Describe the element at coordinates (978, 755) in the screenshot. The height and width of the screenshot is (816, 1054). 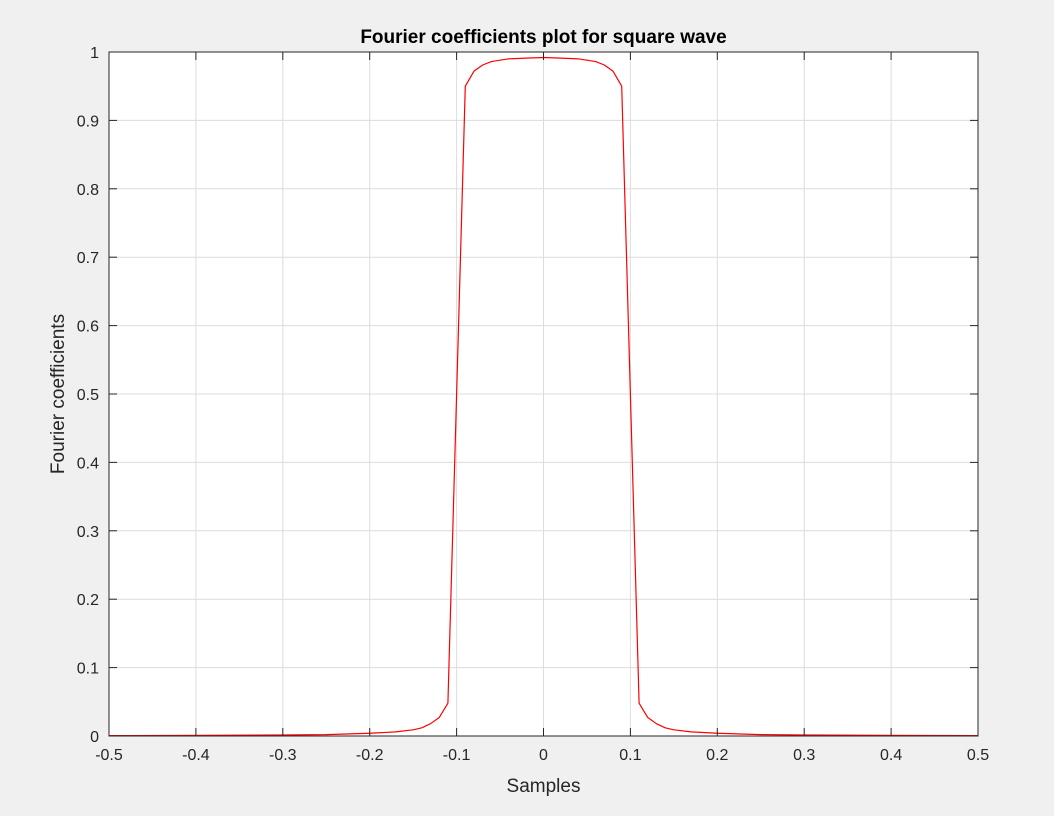
I see `x-tick-label: 0.5` at that location.